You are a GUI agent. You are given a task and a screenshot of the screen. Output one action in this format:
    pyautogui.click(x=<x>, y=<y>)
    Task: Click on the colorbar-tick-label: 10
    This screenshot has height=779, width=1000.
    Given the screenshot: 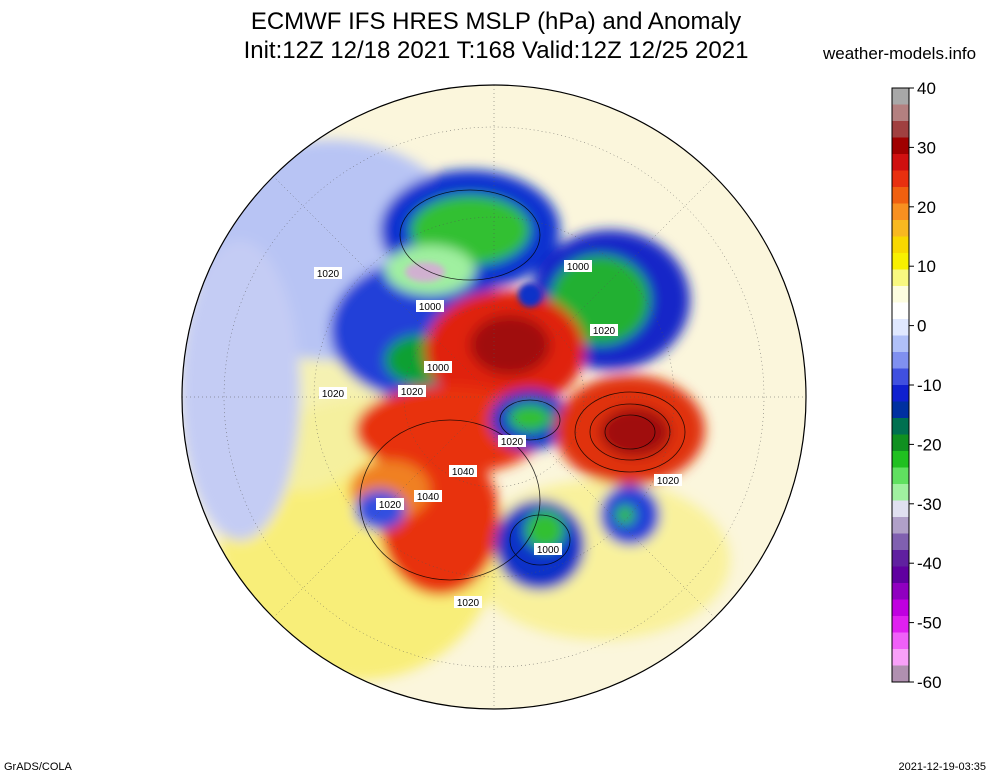 What is the action you would take?
    pyautogui.click(x=926, y=266)
    